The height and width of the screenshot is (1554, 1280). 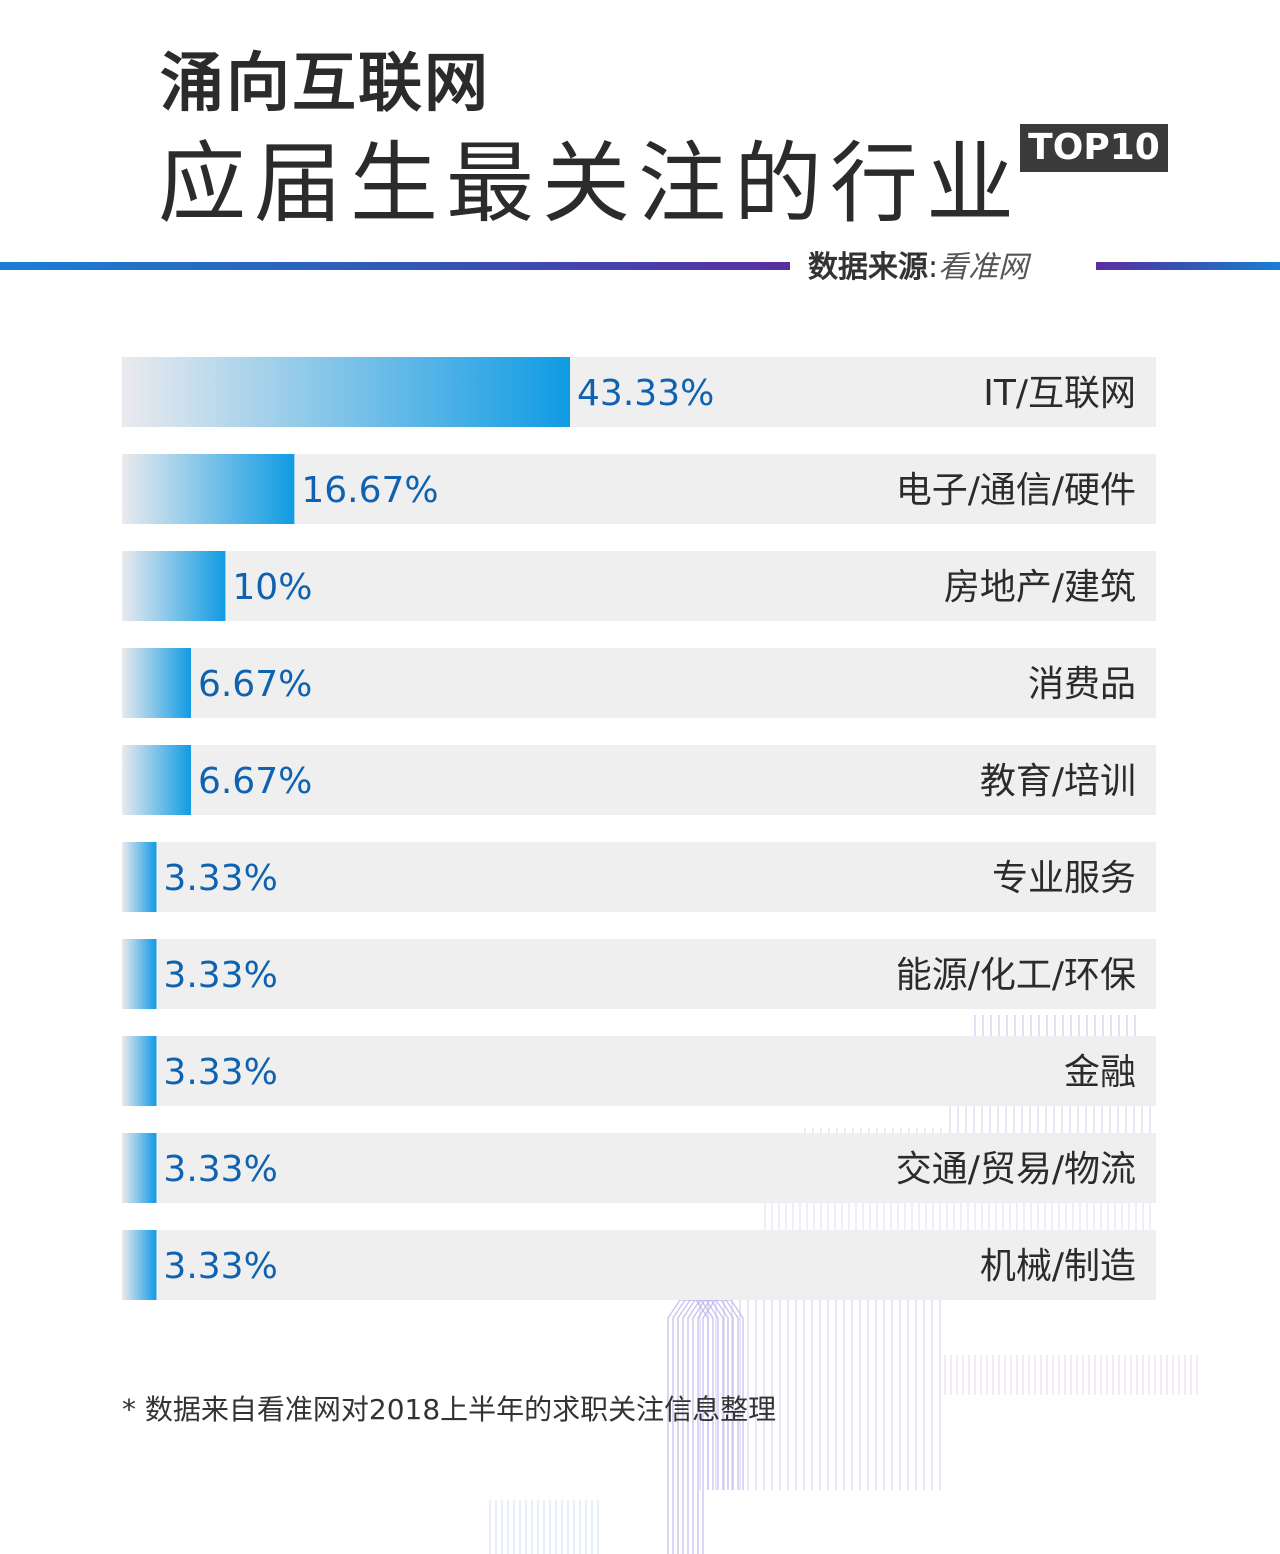 What do you see at coordinates (1016, 975) in the screenshot?
I see `category-label: 能源/化工/环保` at bounding box center [1016, 975].